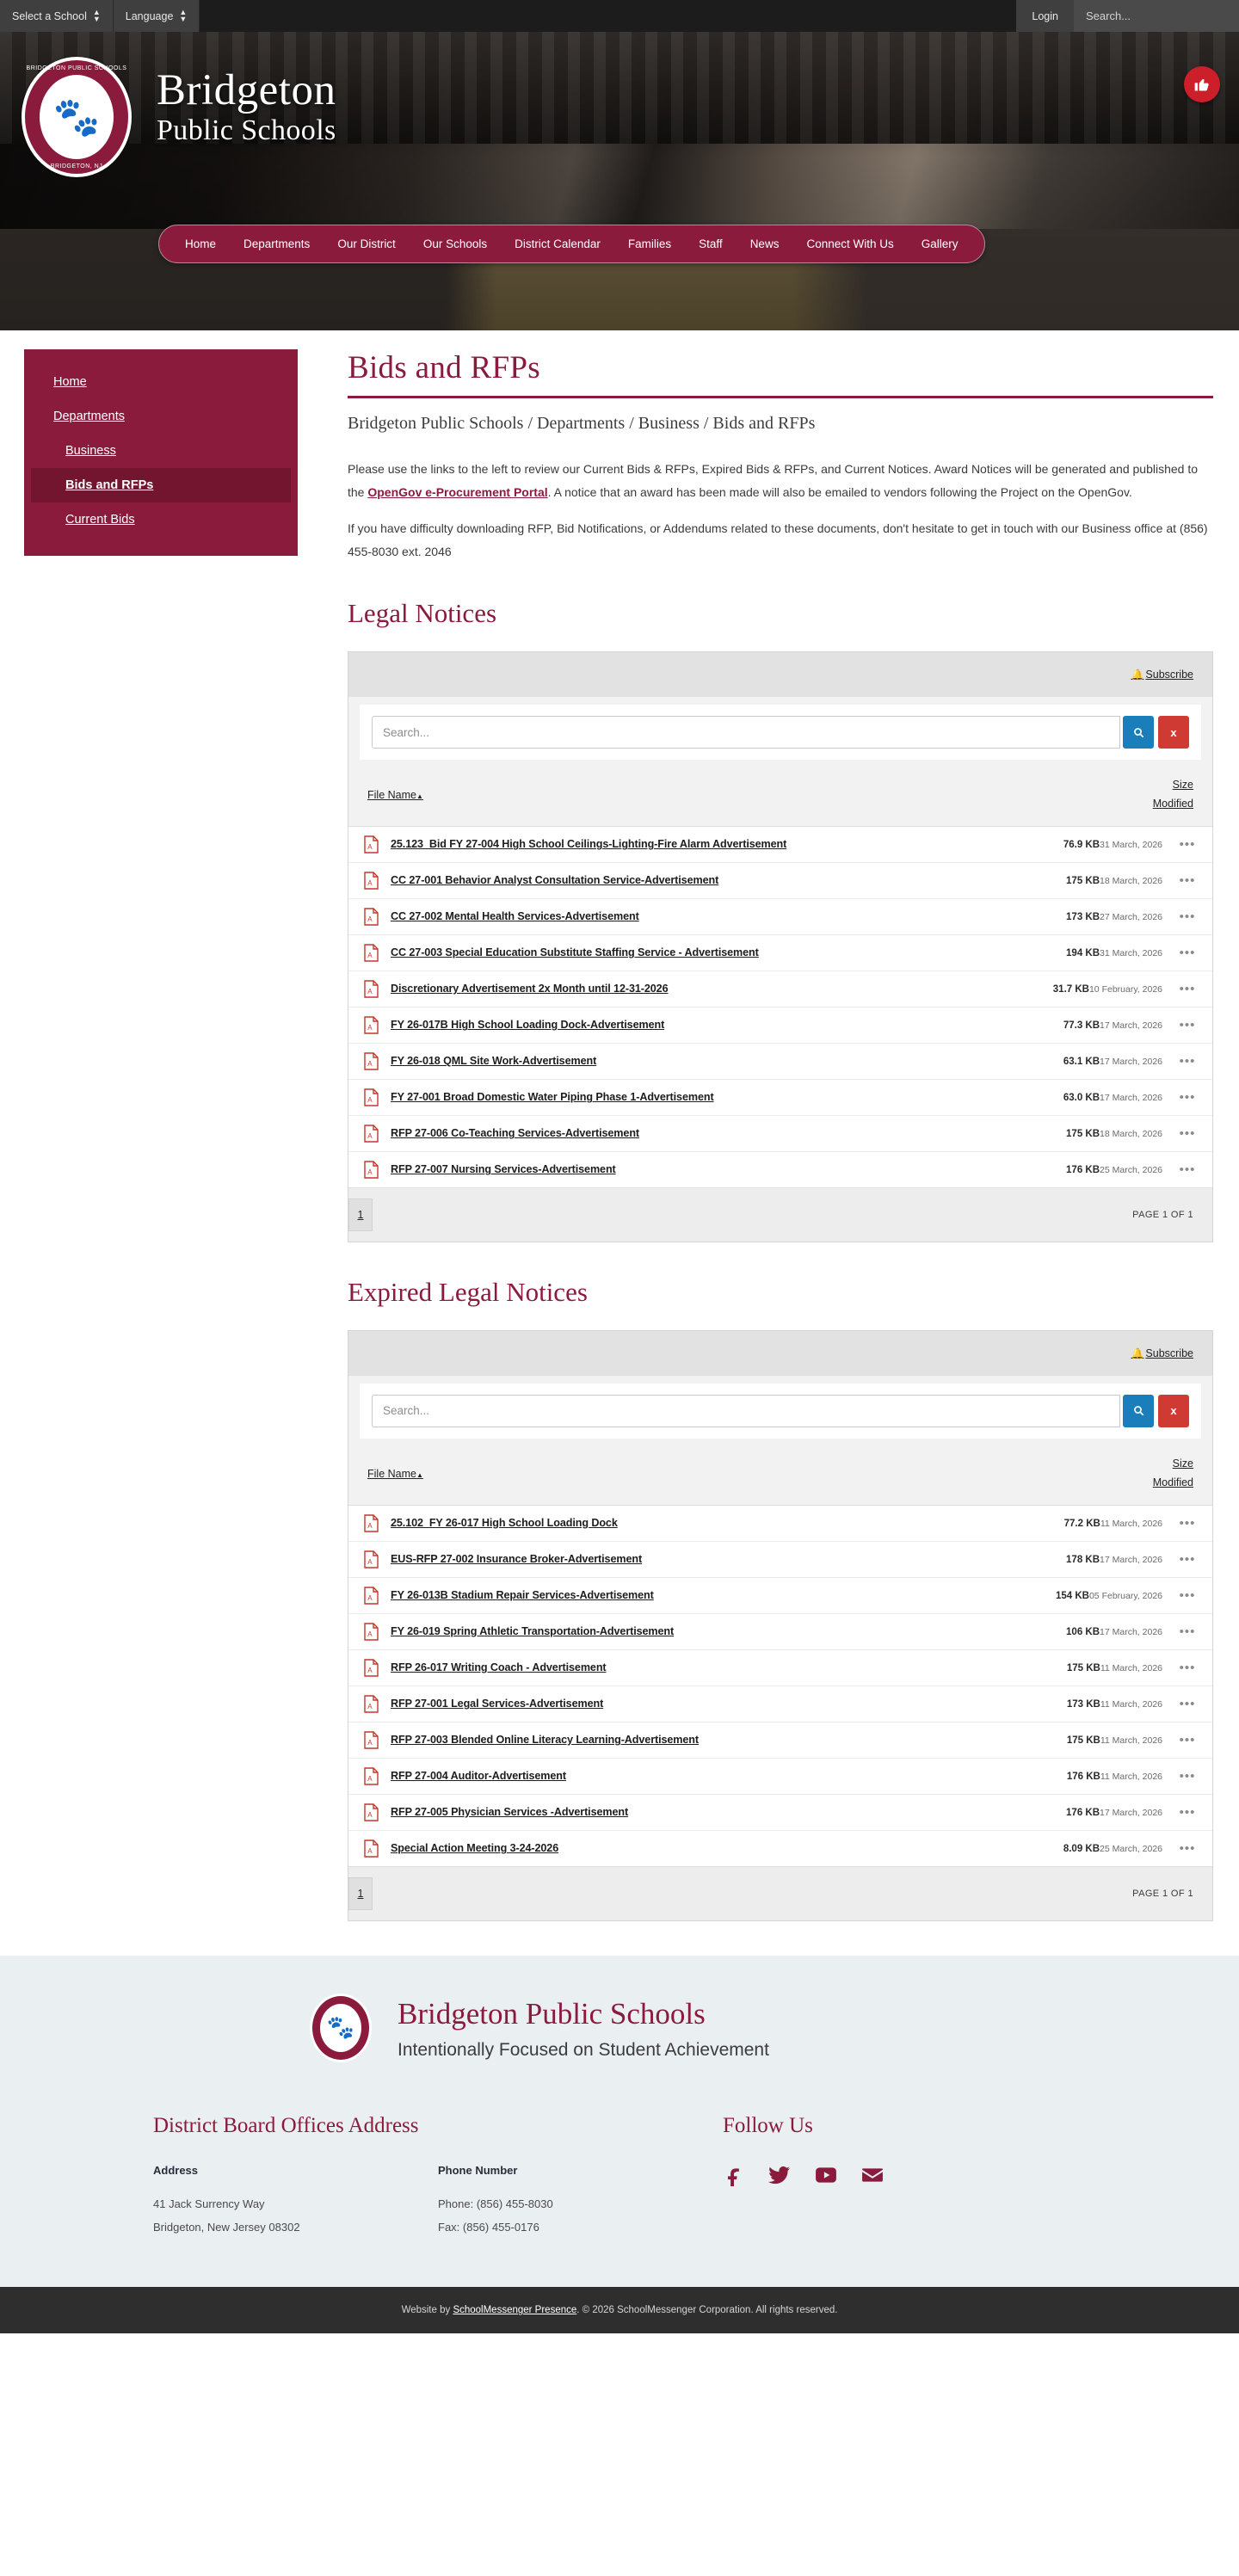  Describe the element at coordinates (156, 16) in the screenshot. I see `language-select: Language ▲ ▼` at that location.